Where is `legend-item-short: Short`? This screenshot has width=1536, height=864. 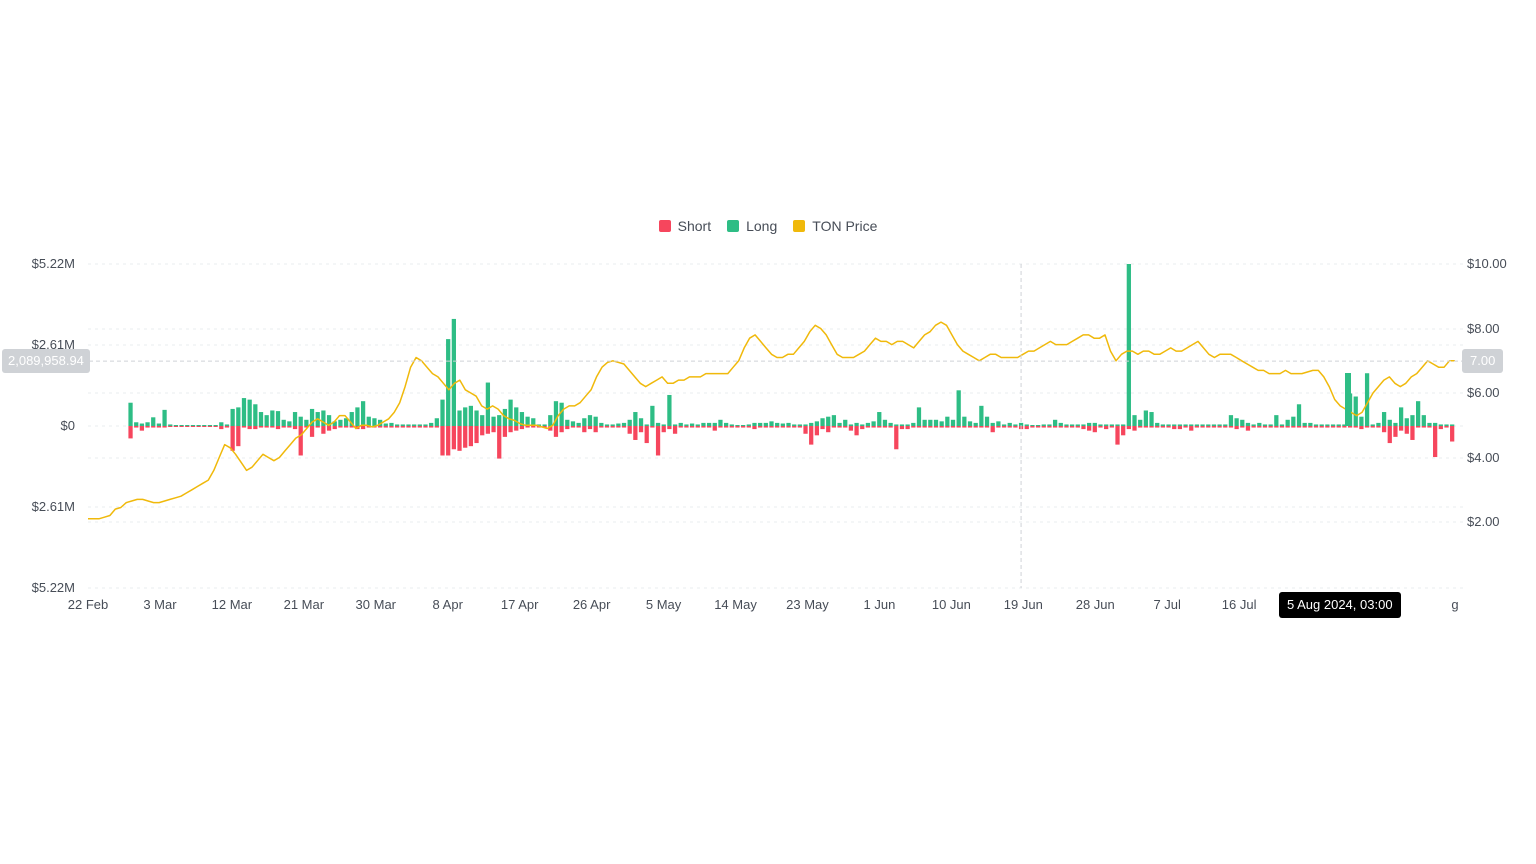 legend-item-short: Short is located at coordinates (685, 226).